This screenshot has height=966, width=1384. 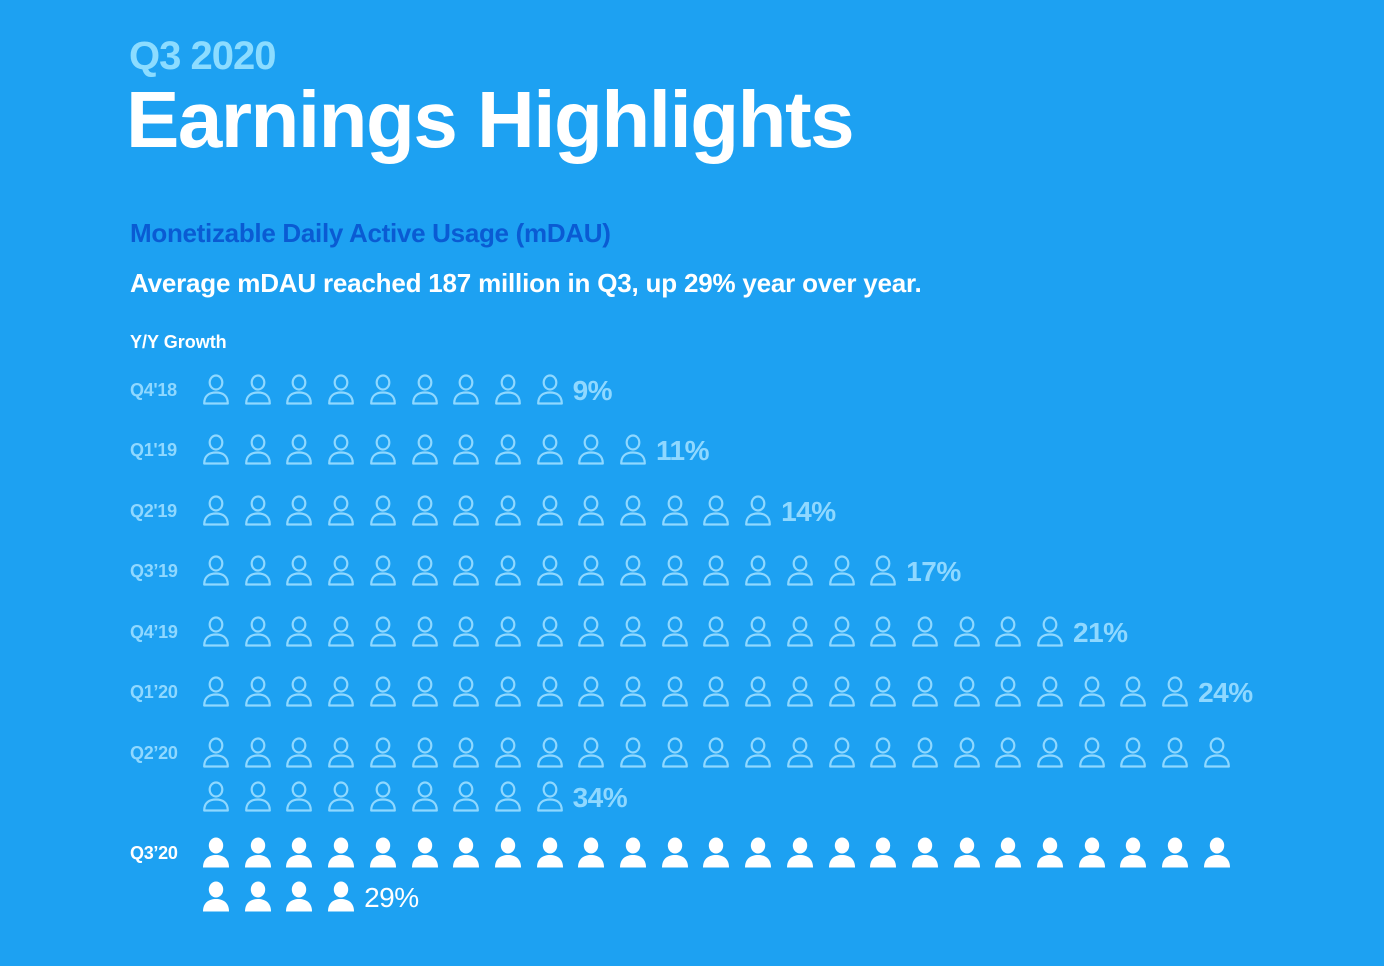 I want to click on growth-value: 14%, so click(x=808, y=511).